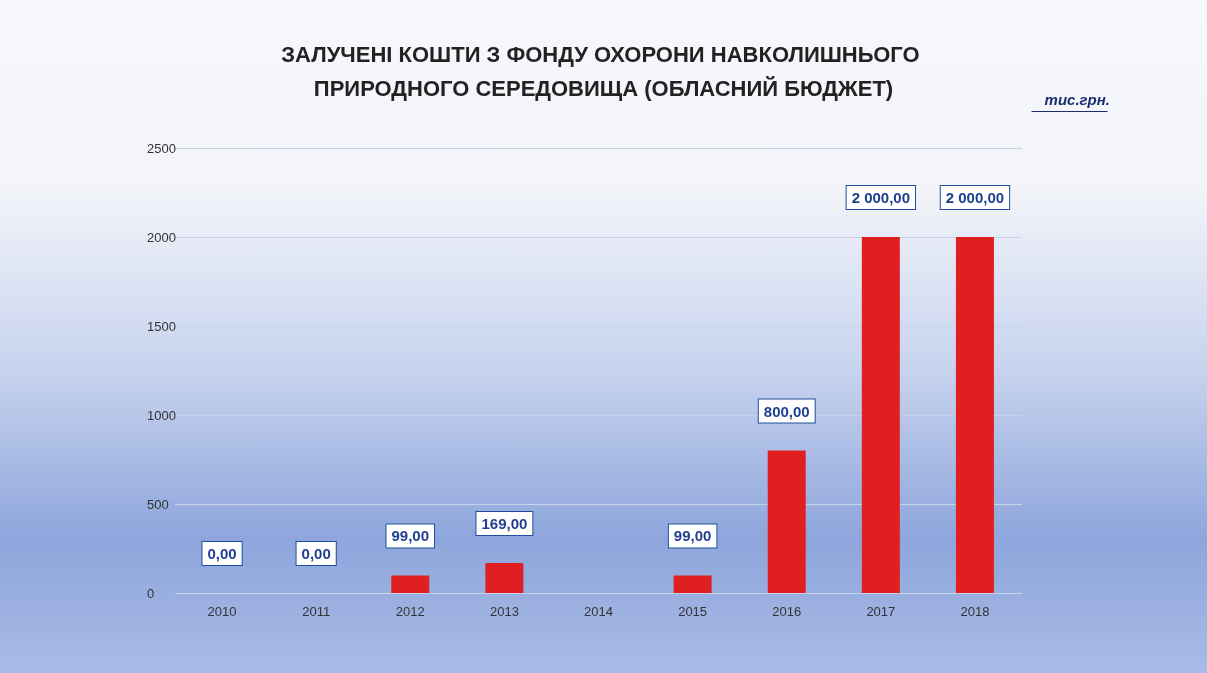  I want to click on y-tick-label: 2500, so click(161, 148).